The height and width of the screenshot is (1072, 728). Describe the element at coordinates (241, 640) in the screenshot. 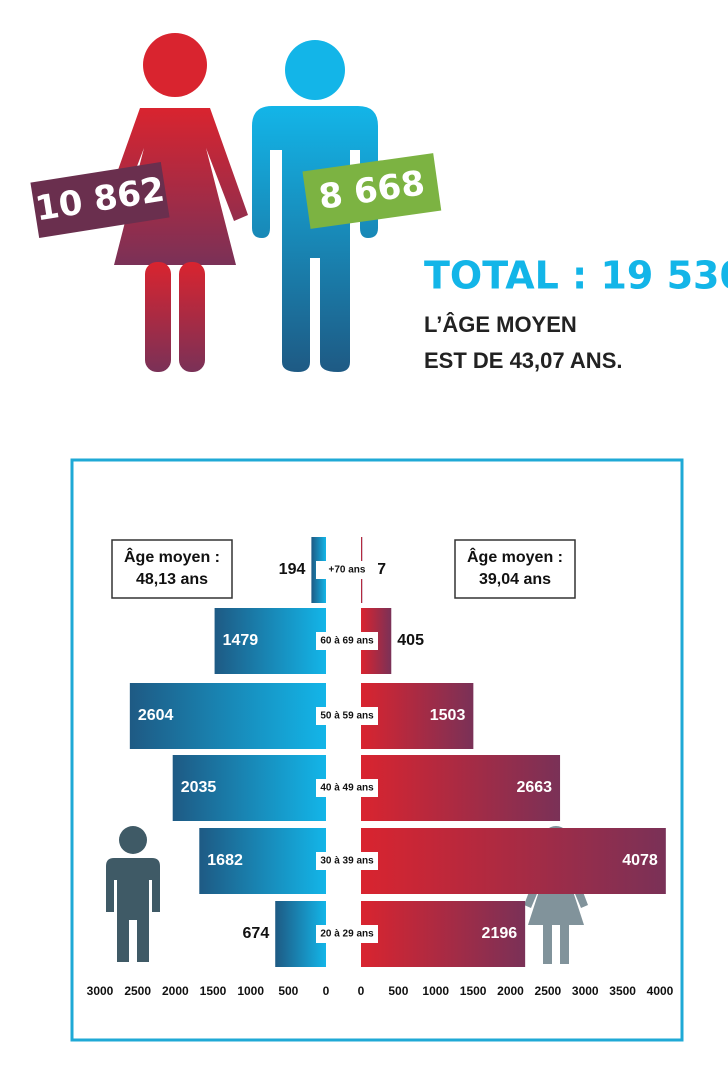

I see `data-label: 1479` at that location.